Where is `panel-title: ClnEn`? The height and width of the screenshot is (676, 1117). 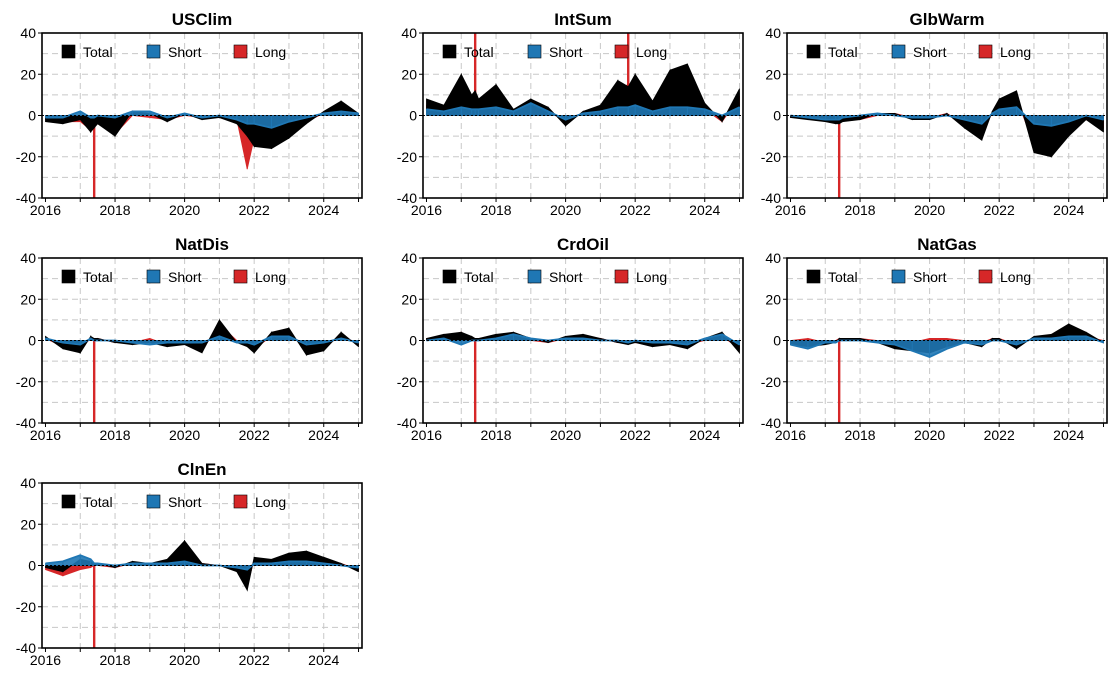 panel-title: ClnEn is located at coordinates (201, 469).